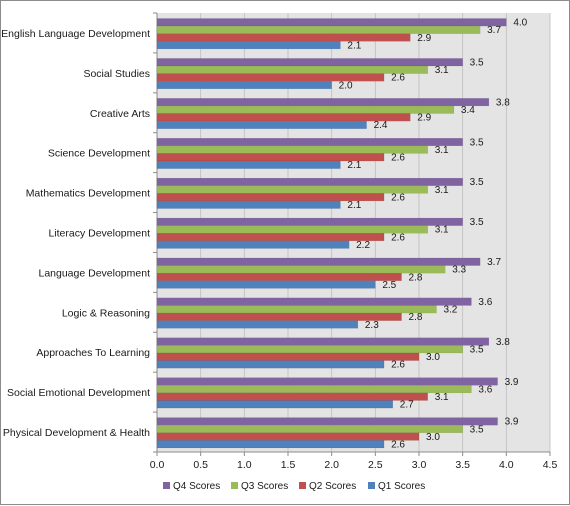 This screenshot has width=570, height=506. I want to click on category-label: Logic & Reasoning, so click(106, 313).